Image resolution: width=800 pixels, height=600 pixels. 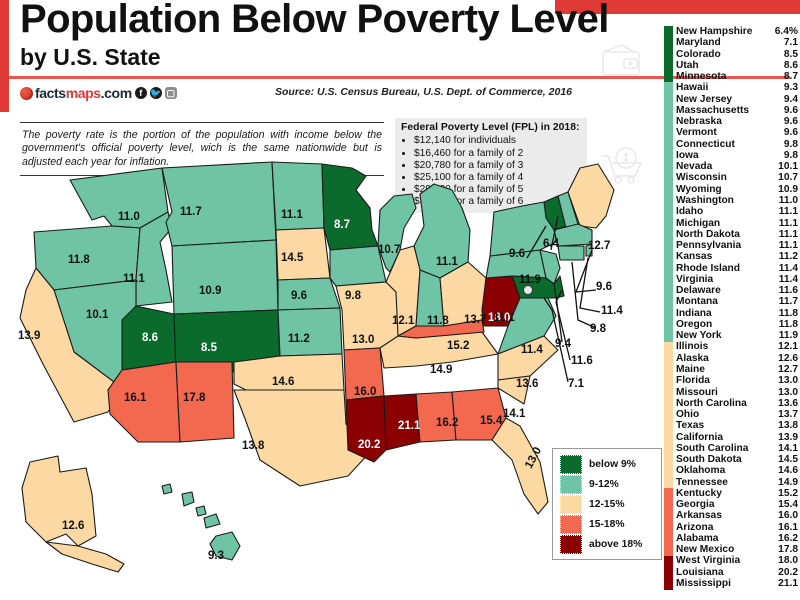 What do you see at coordinates (738, 132) in the screenshot?
I see `list-item: Vermont 9.6` at bounding box center [738, 132].